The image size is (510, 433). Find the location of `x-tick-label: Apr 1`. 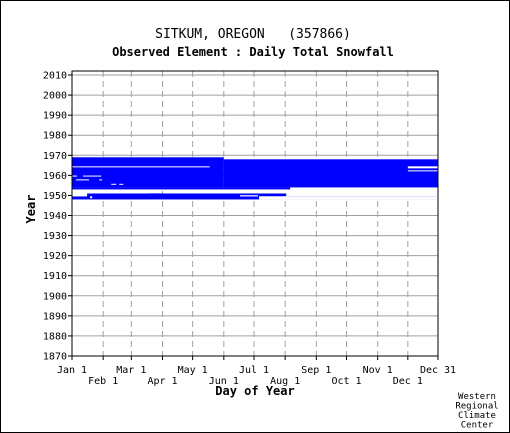

x-tick-label: Apr 1 is located at coordinates (162, 381).